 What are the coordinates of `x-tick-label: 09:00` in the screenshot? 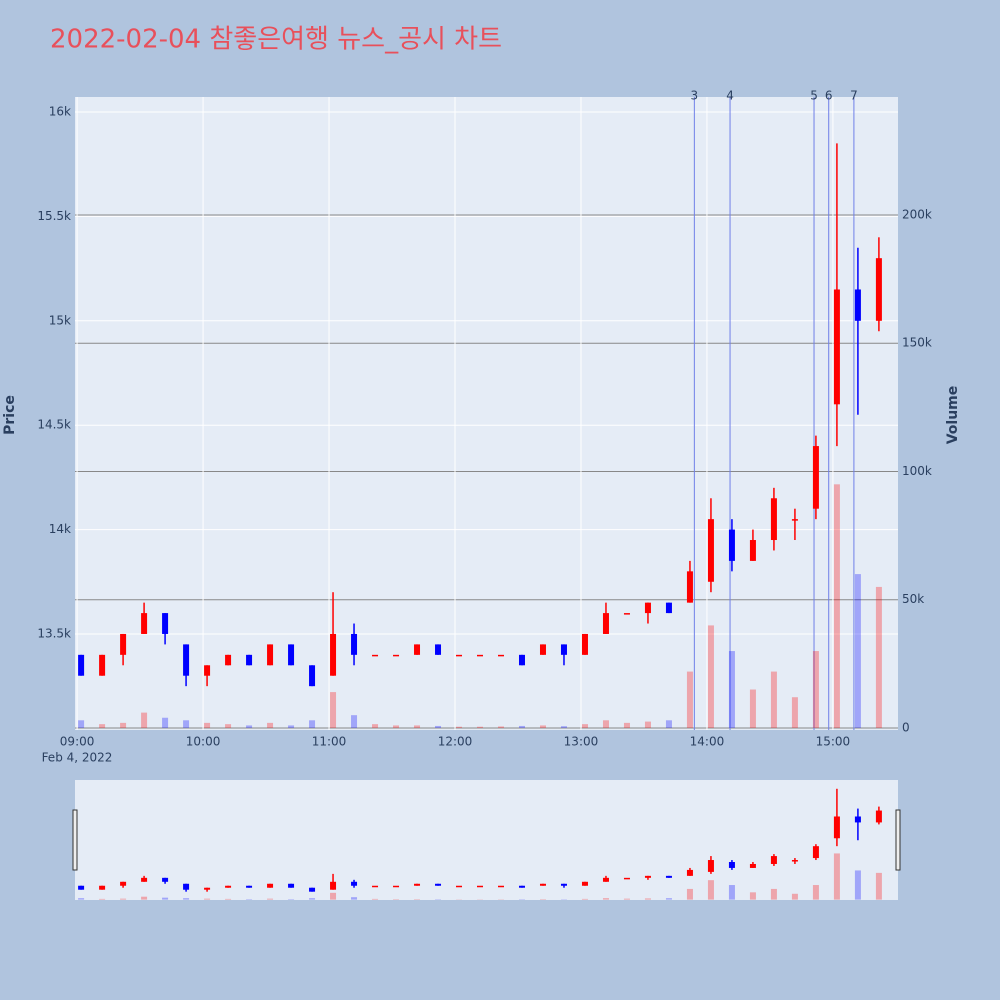 It's located at (77, 742).